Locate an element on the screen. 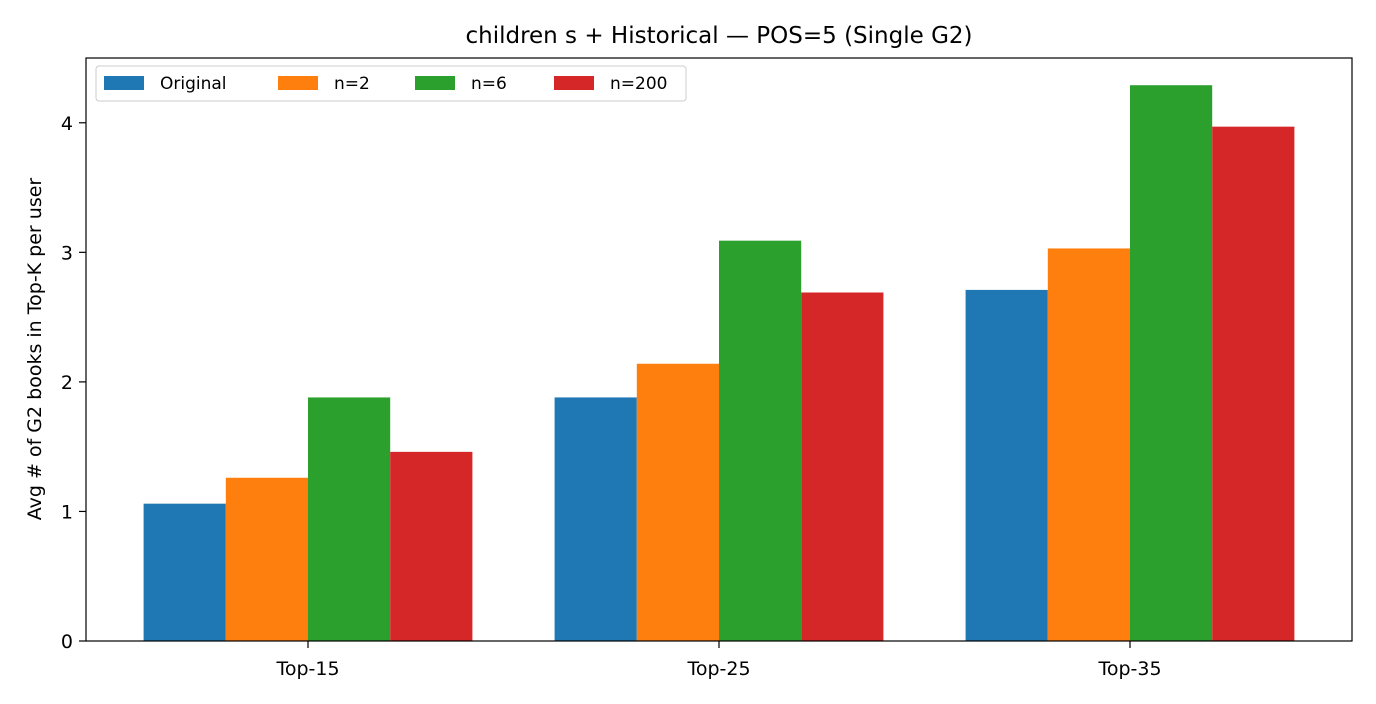 The height and width of the screenshot is (704, 1376). y-tick-label: 4 is located at coordinates (67, 124).